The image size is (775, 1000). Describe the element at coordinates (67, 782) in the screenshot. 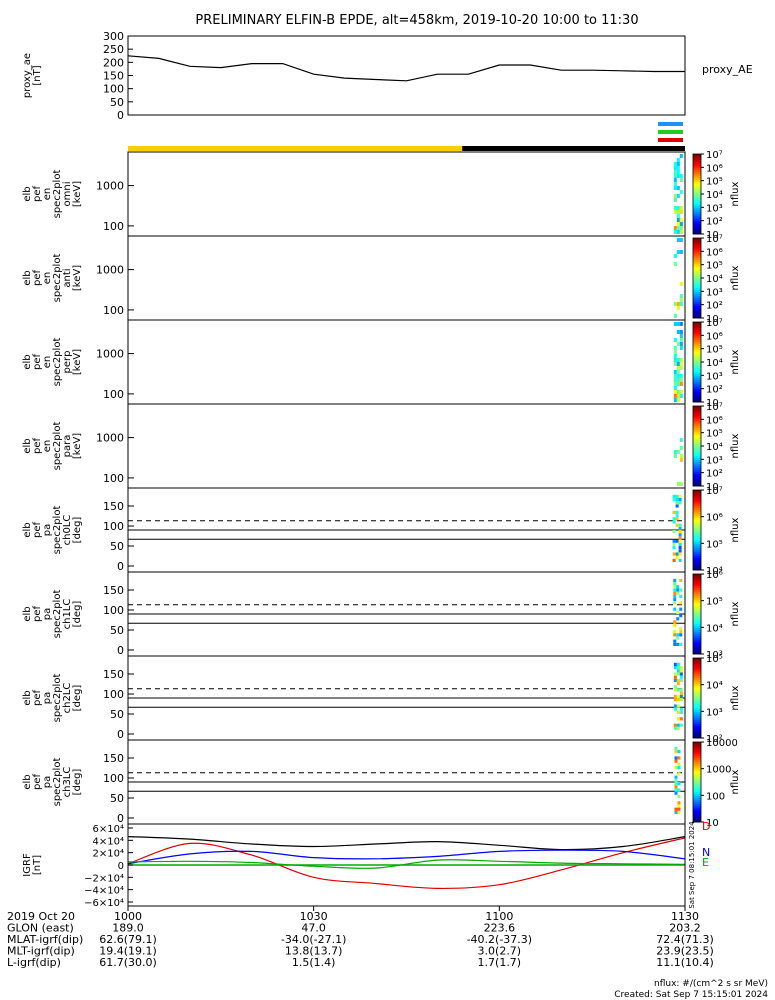

I see `y-axis-label: ch3LC` at that location.